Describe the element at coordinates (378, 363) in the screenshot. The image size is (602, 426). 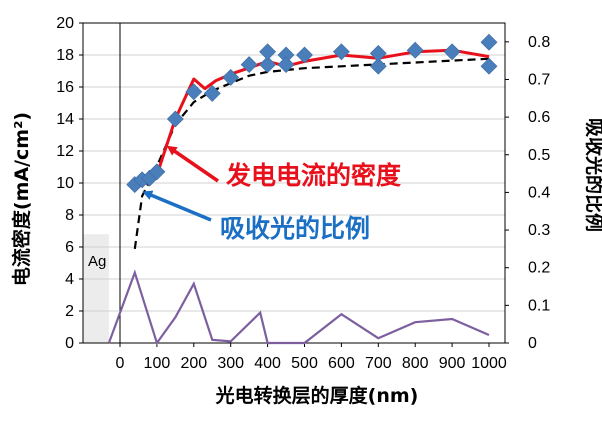
I see `x-tick-label-700: 700` at that location.